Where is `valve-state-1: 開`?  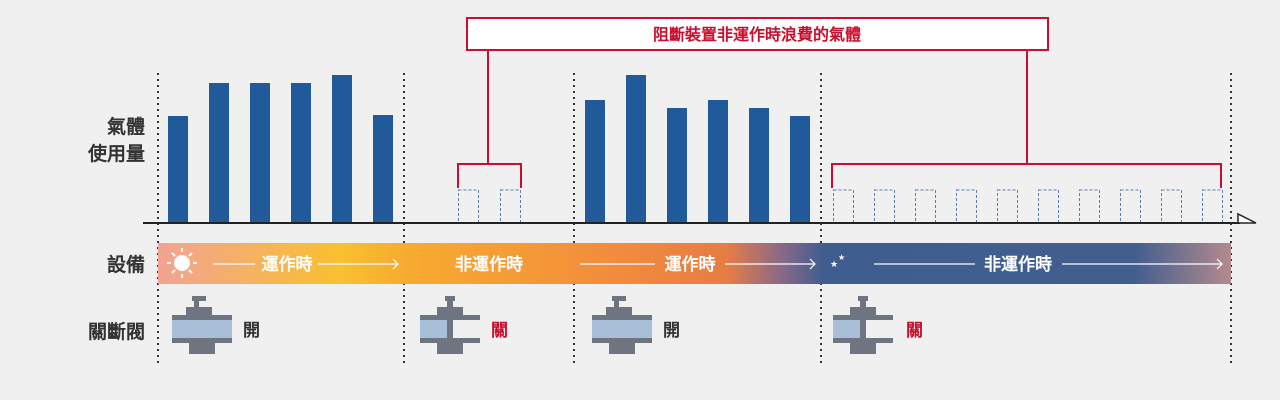
valve-state-1: 開 is located at coordinates (251, 331).